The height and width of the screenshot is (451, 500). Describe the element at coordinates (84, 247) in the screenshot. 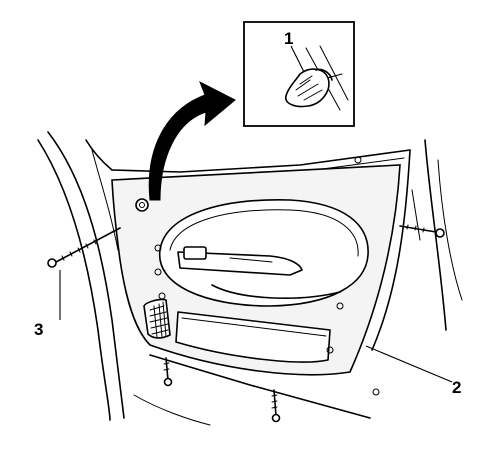

I see `screw-left` at that location.